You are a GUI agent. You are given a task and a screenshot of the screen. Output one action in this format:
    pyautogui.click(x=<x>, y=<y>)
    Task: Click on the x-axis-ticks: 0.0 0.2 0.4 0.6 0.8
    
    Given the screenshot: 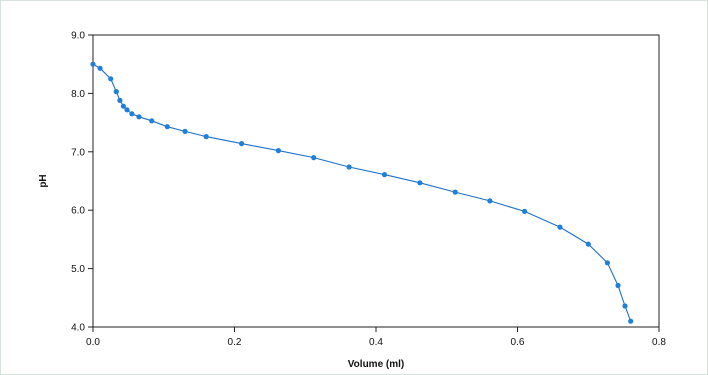 What is the action you would take?
    pyautogui.click(x=376, y=337)
    